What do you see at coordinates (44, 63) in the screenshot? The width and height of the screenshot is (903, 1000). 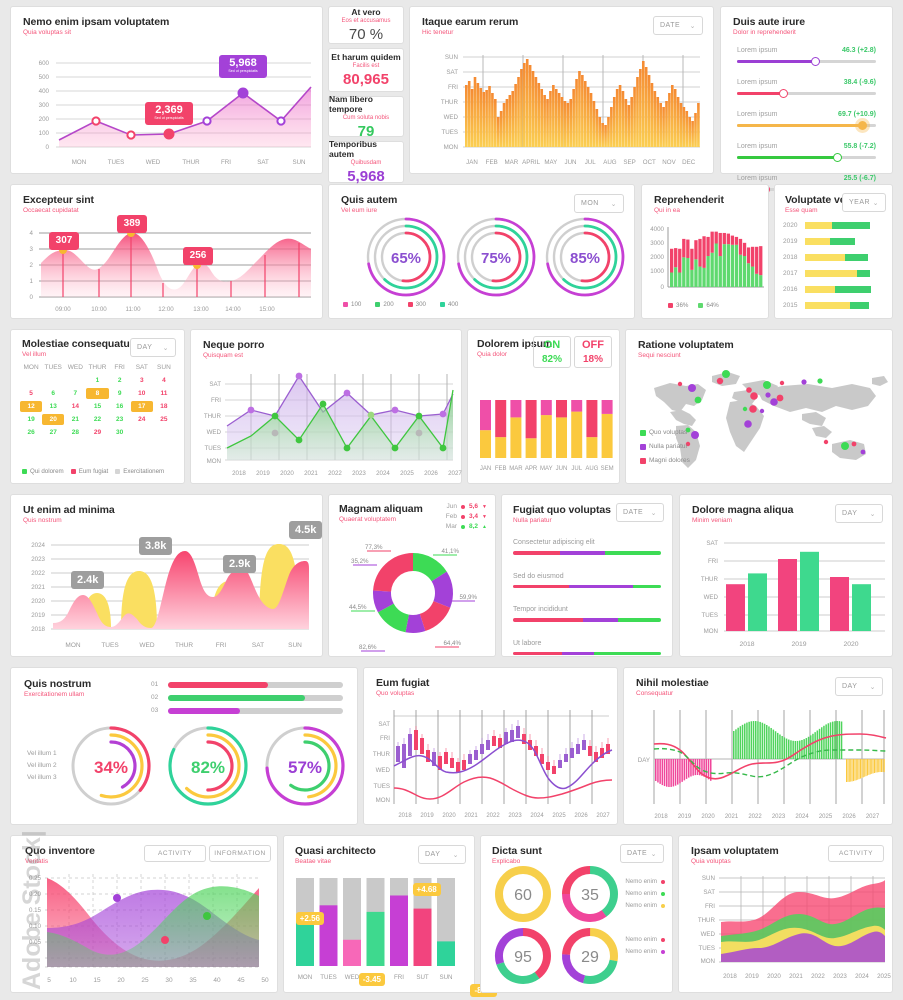 I see `svg-text: 600` at bounding box center [44, 63].